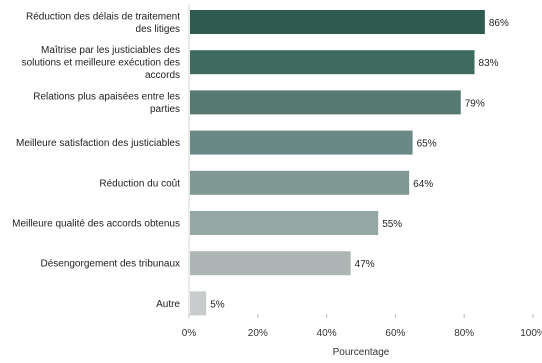 Image resolution: width=542 pixels, height=363 pixels. Describe the element at coordinates (361, 352) in the screenshot. I see `x-axis-title: Pourcentage` at that location.